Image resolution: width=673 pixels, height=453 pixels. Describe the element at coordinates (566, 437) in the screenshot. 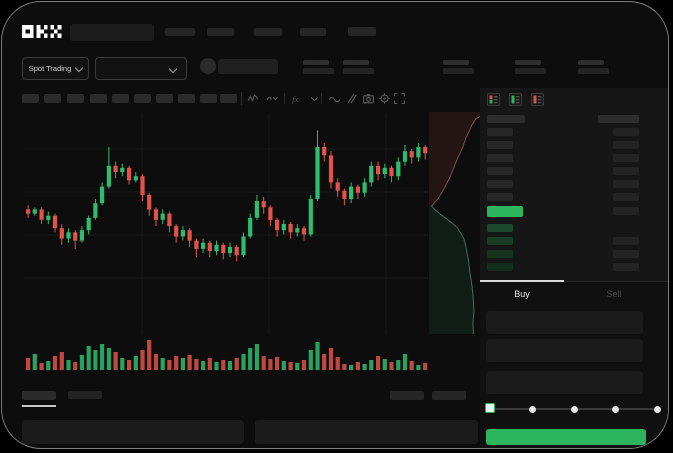

I see `buy-submit-button` at that location.